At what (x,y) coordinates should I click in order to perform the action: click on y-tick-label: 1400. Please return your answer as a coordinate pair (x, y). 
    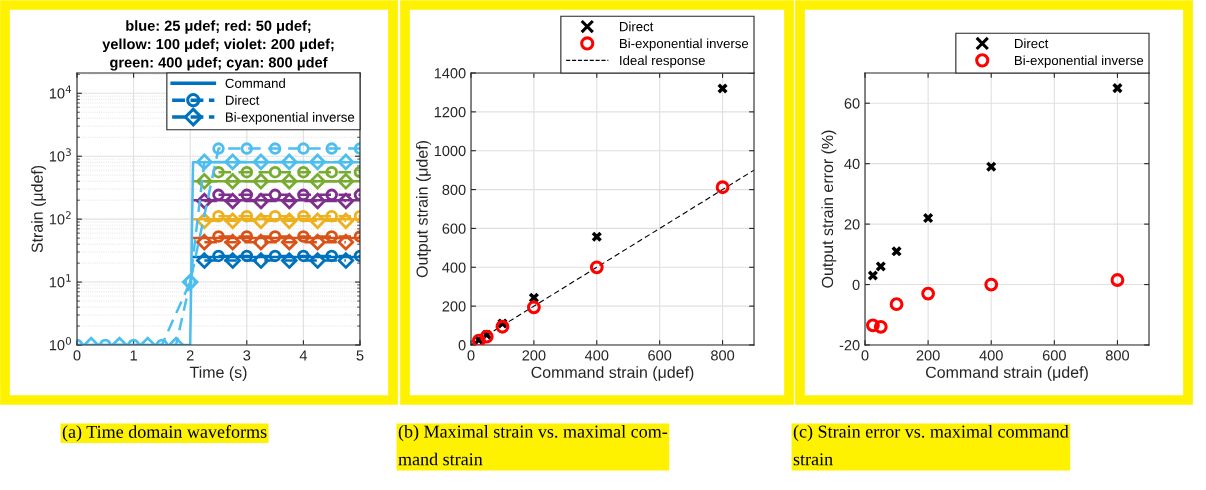
    Looking at the image, I should click on (450, 73).